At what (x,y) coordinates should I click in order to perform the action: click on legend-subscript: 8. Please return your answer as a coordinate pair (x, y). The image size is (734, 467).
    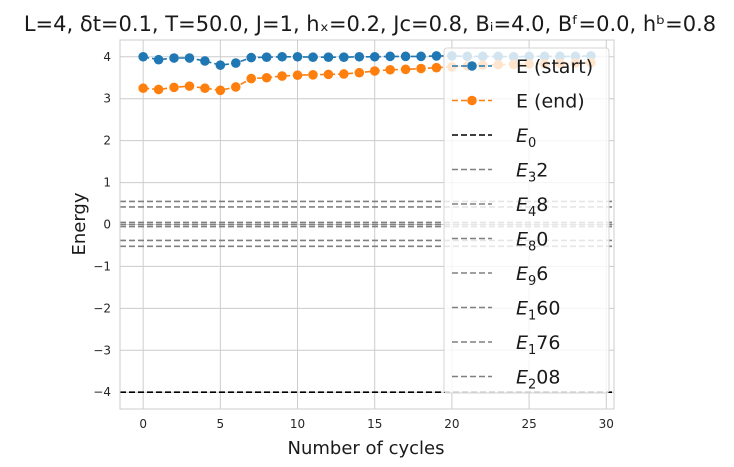
    Looking at the image, I should click on (532, 247).